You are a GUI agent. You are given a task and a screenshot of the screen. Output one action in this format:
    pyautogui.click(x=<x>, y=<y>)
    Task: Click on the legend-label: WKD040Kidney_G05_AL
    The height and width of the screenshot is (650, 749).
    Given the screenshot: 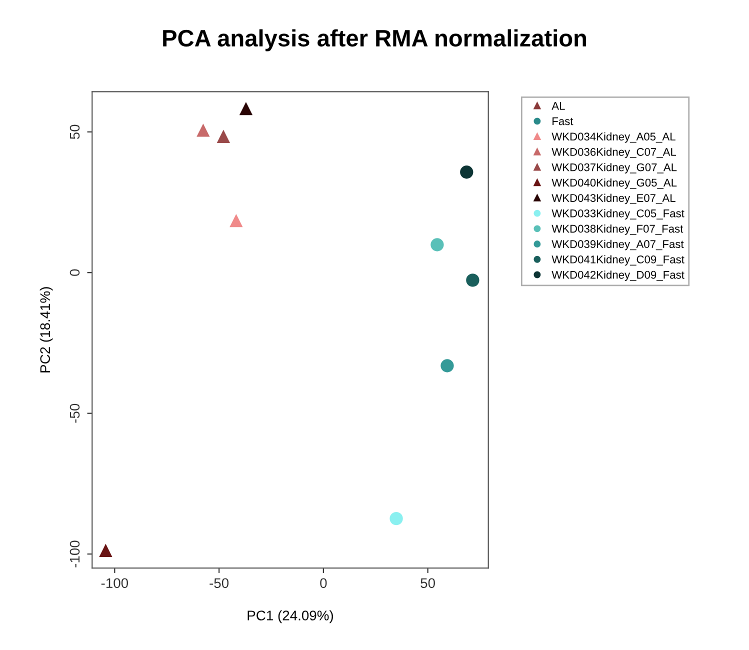 What is the action you would take?
    pyautogui.click(x=614, y=183)
    